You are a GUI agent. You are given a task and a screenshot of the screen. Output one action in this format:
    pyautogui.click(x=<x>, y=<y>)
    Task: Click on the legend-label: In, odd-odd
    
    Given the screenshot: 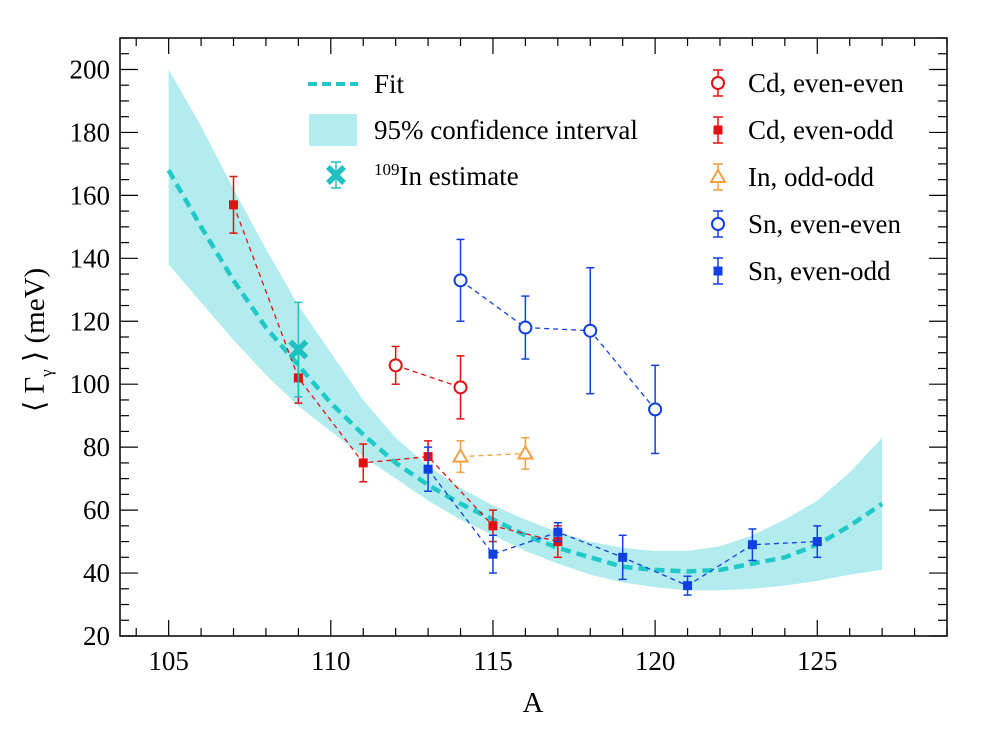 What is the action you would take?
    pyautogui.click(x=811, y=177)
    